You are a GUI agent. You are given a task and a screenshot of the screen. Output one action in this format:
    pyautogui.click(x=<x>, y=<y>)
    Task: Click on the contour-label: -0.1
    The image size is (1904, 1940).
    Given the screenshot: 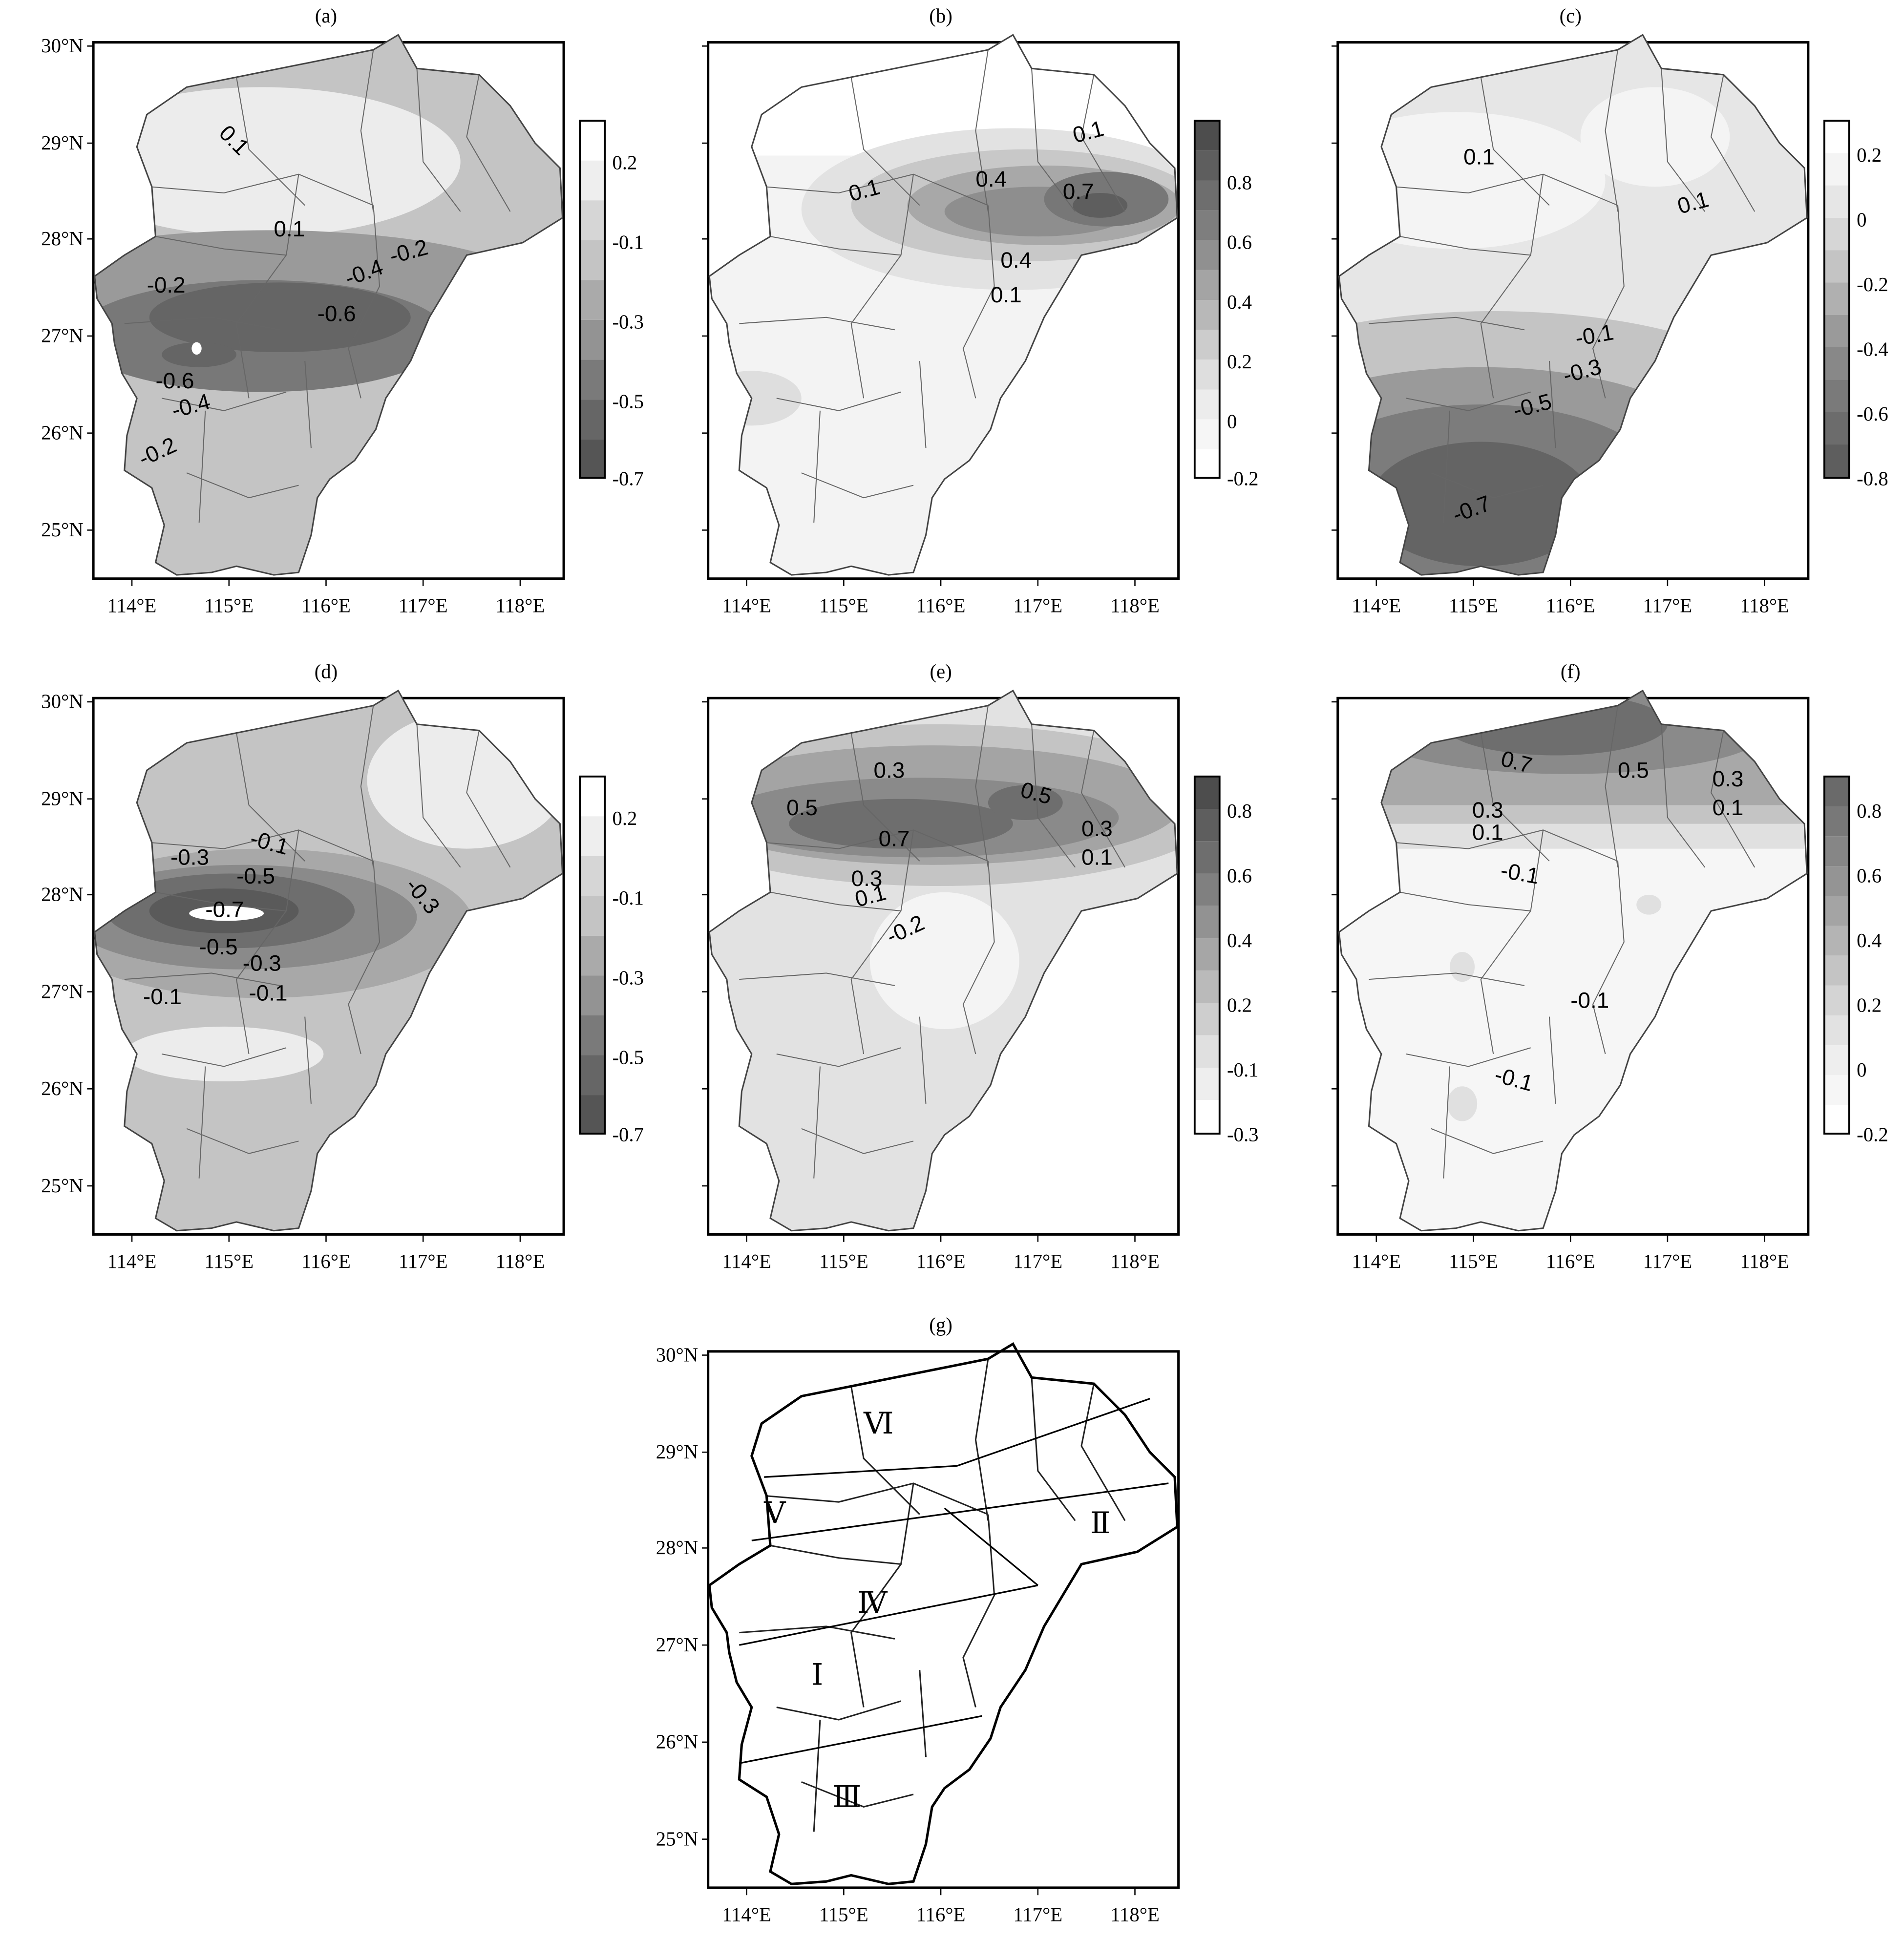 What is the action you would take?
    pyautogui.click(x=1589, y=1000)
    